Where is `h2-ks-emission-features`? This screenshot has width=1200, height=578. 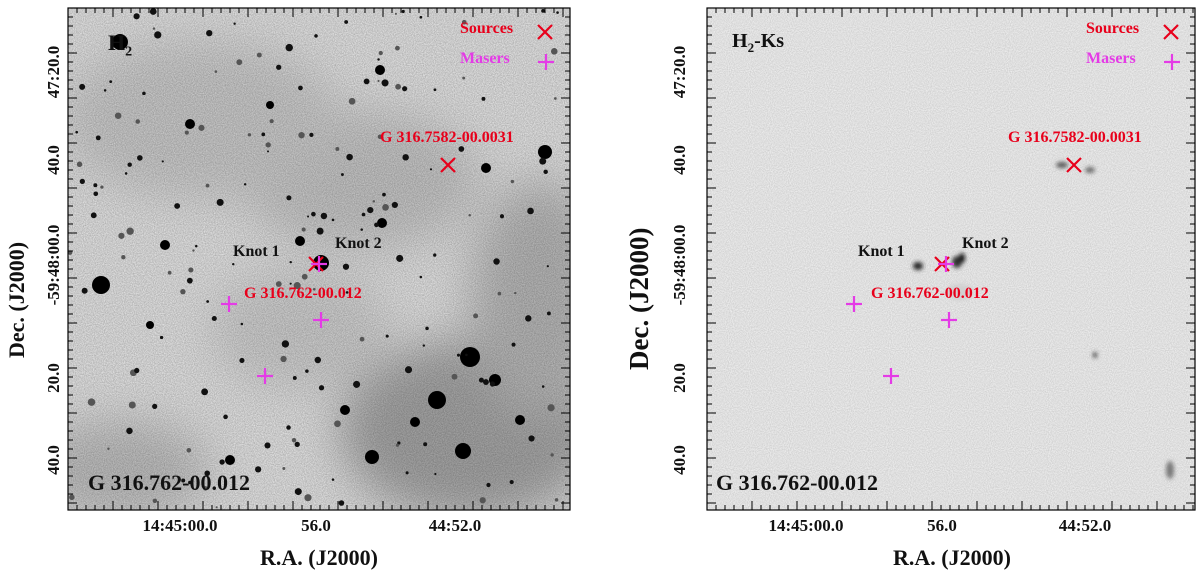
h2-ks-emission-features is located at coordinates (1043, 320).